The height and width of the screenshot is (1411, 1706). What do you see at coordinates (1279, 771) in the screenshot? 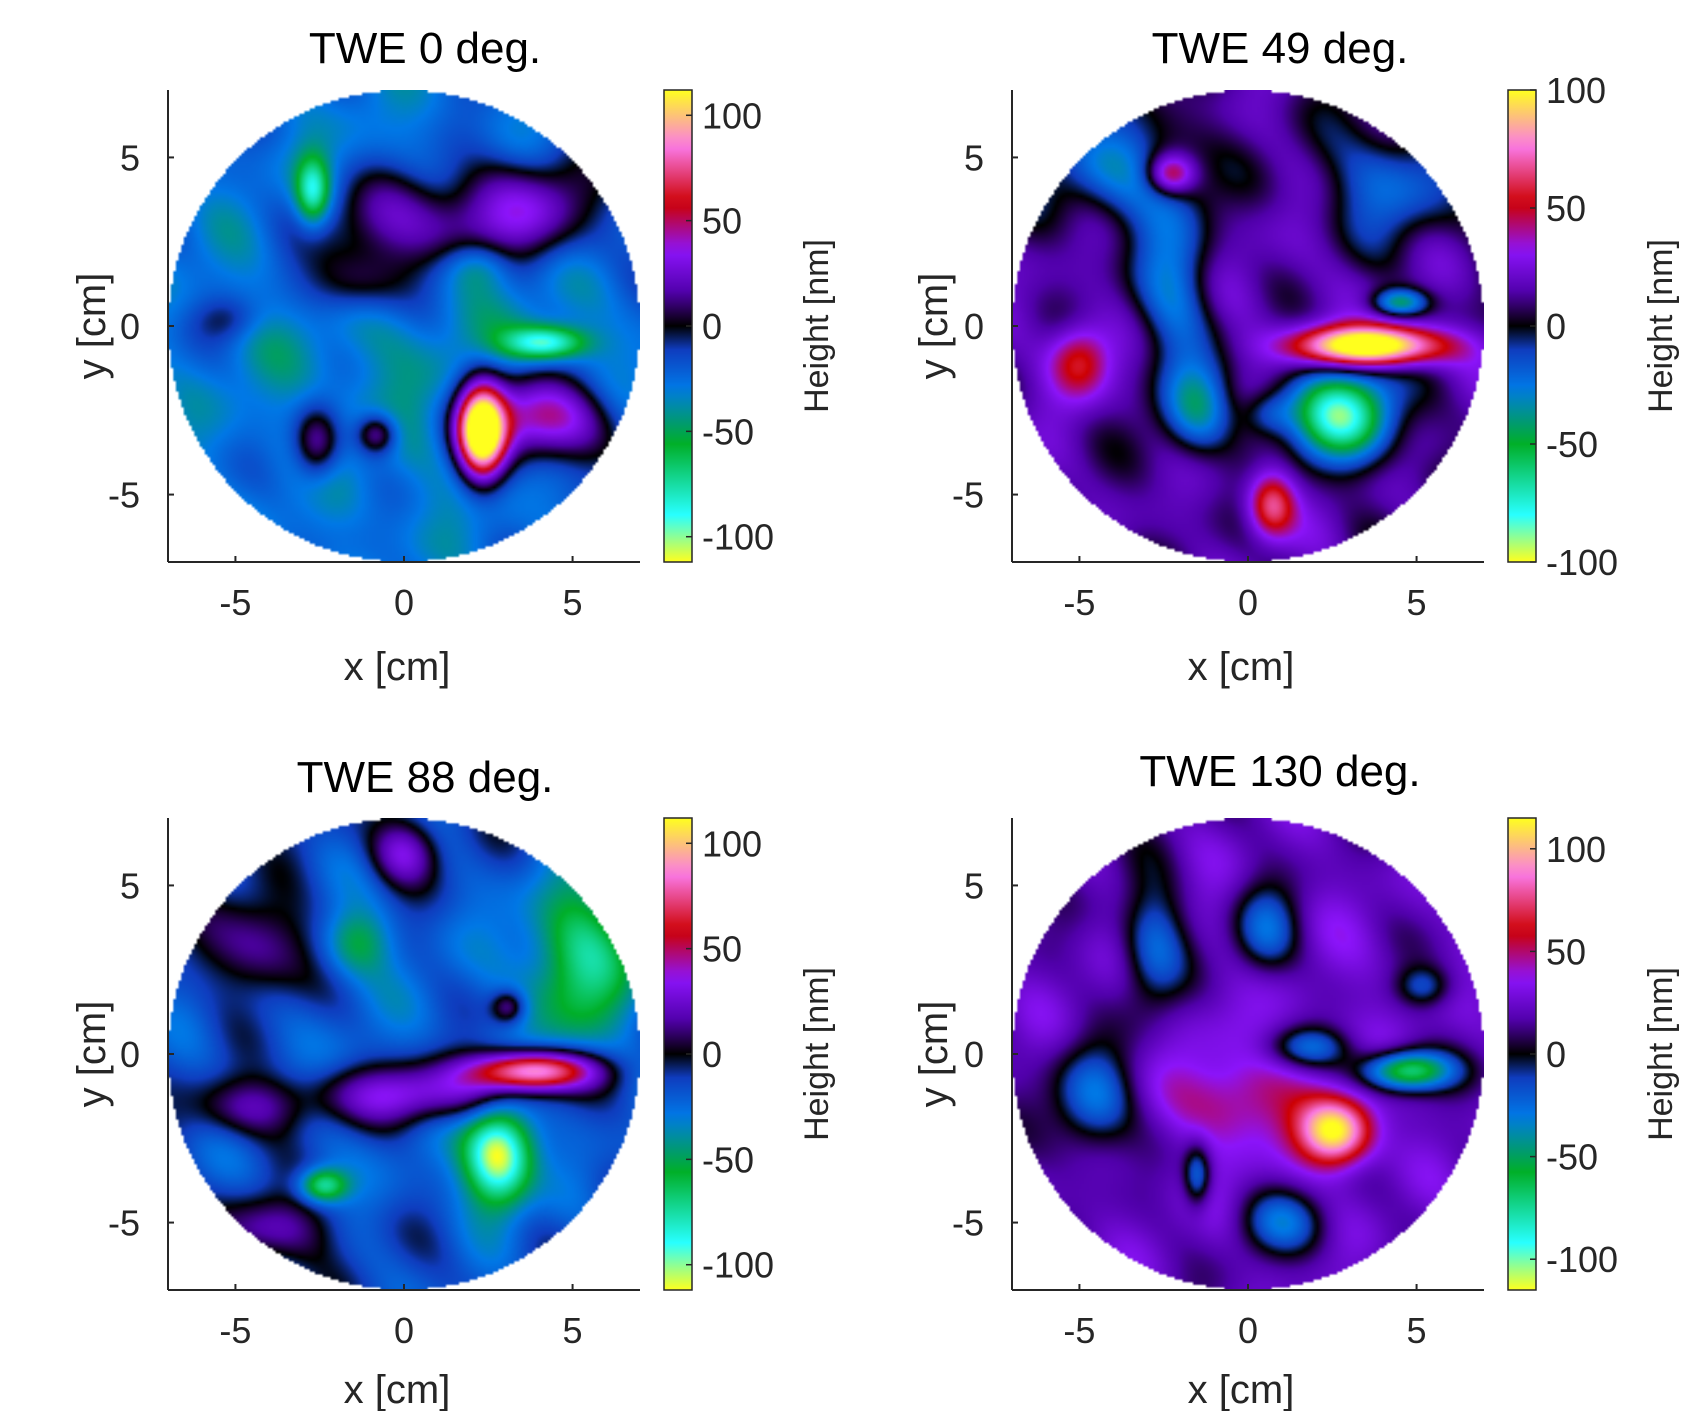
I see `panel-title: TWE 130 deg.` at bounding box center [1279, 771].